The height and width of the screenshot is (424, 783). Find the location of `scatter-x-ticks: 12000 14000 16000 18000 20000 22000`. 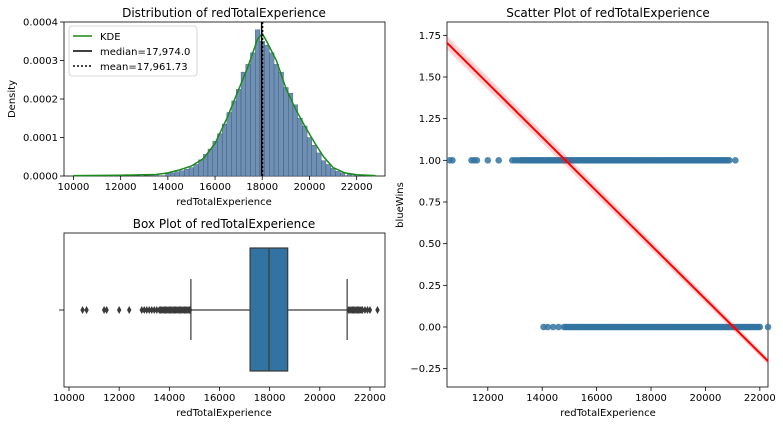

scatter-x-ticks: 12000 14000 16000 18000 20000 22000 is located at coordinates (624, 395).